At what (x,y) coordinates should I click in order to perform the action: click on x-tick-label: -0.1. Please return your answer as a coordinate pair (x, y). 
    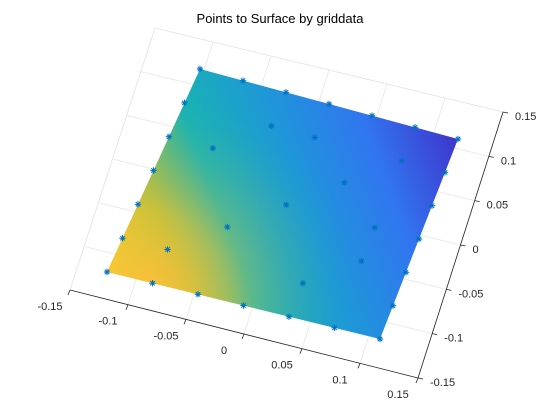
    Looking at the image, I should click on (108, 322).